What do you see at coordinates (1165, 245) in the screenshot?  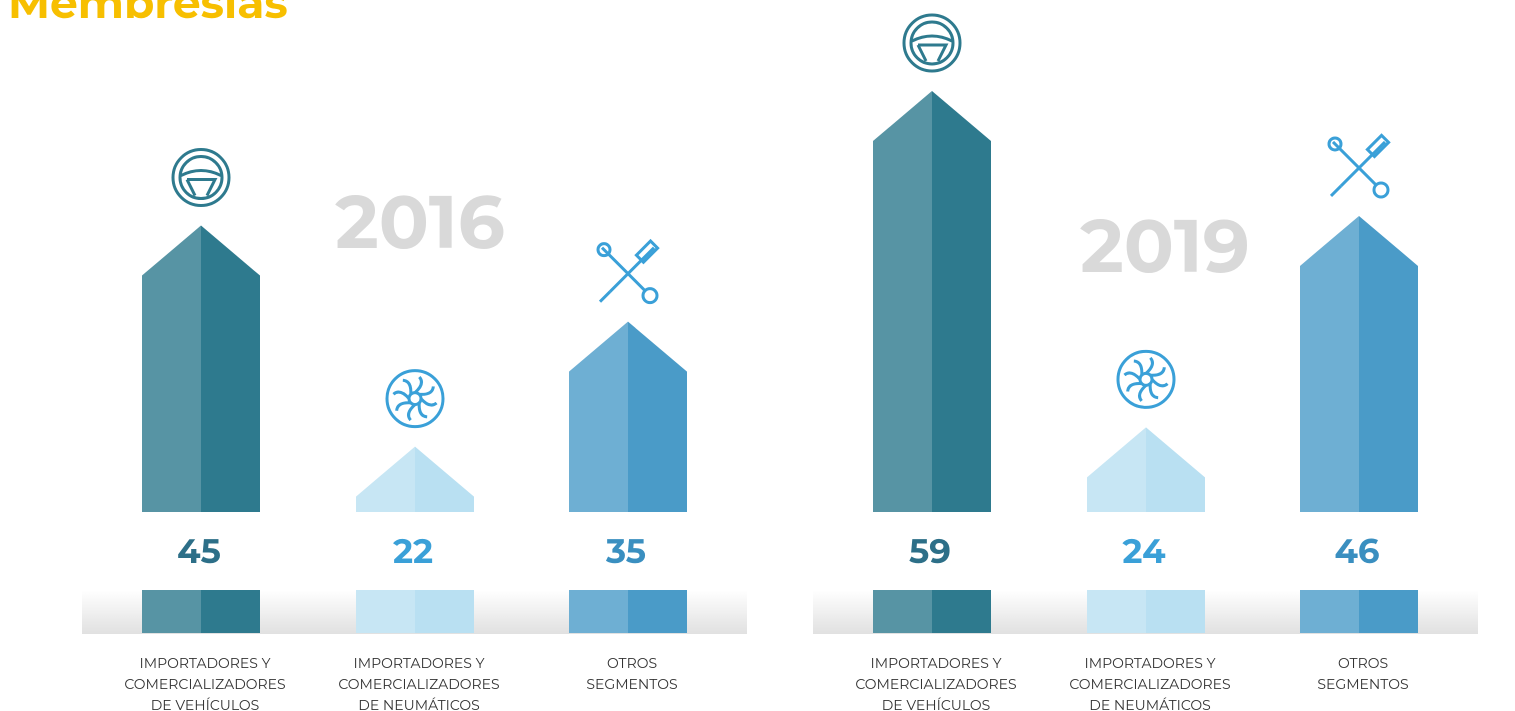 I see `year-label: 2019` at bounding box center [1165, 245].